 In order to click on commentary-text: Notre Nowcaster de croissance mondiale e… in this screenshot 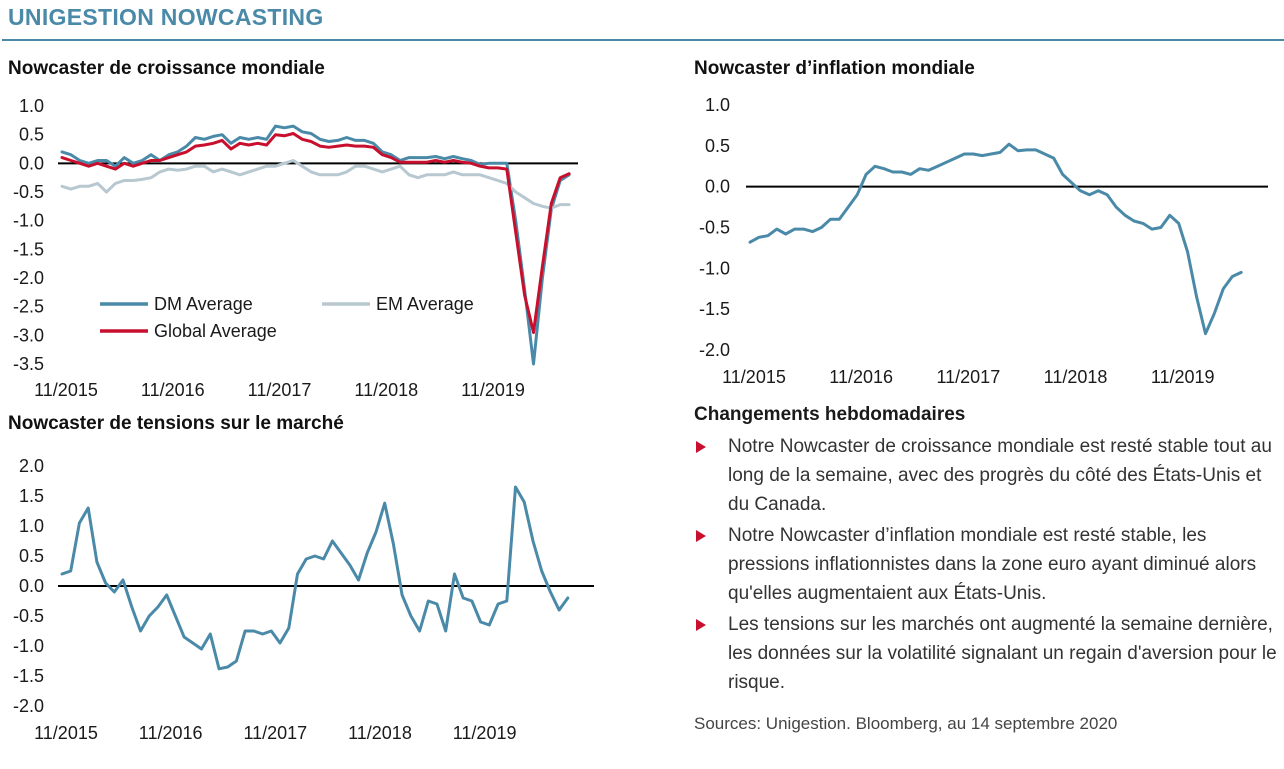, I will do `click(1000, 475)`.